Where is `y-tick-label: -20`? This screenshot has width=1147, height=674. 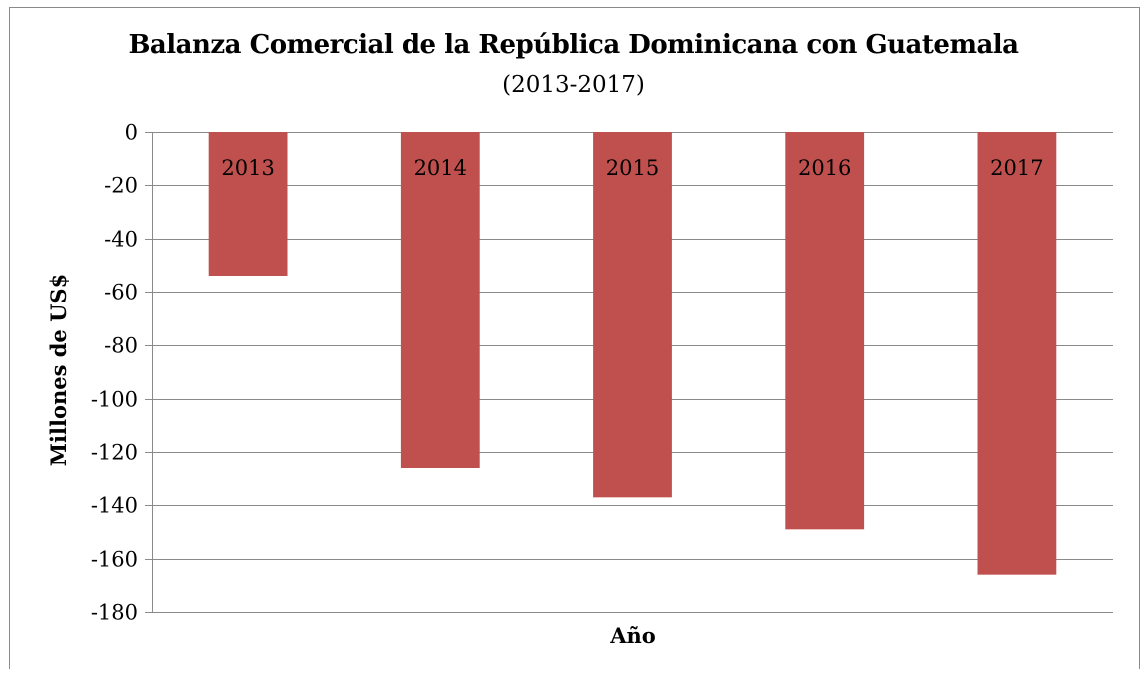
y-tick-label: -20 is located at coordinates (121, 186).